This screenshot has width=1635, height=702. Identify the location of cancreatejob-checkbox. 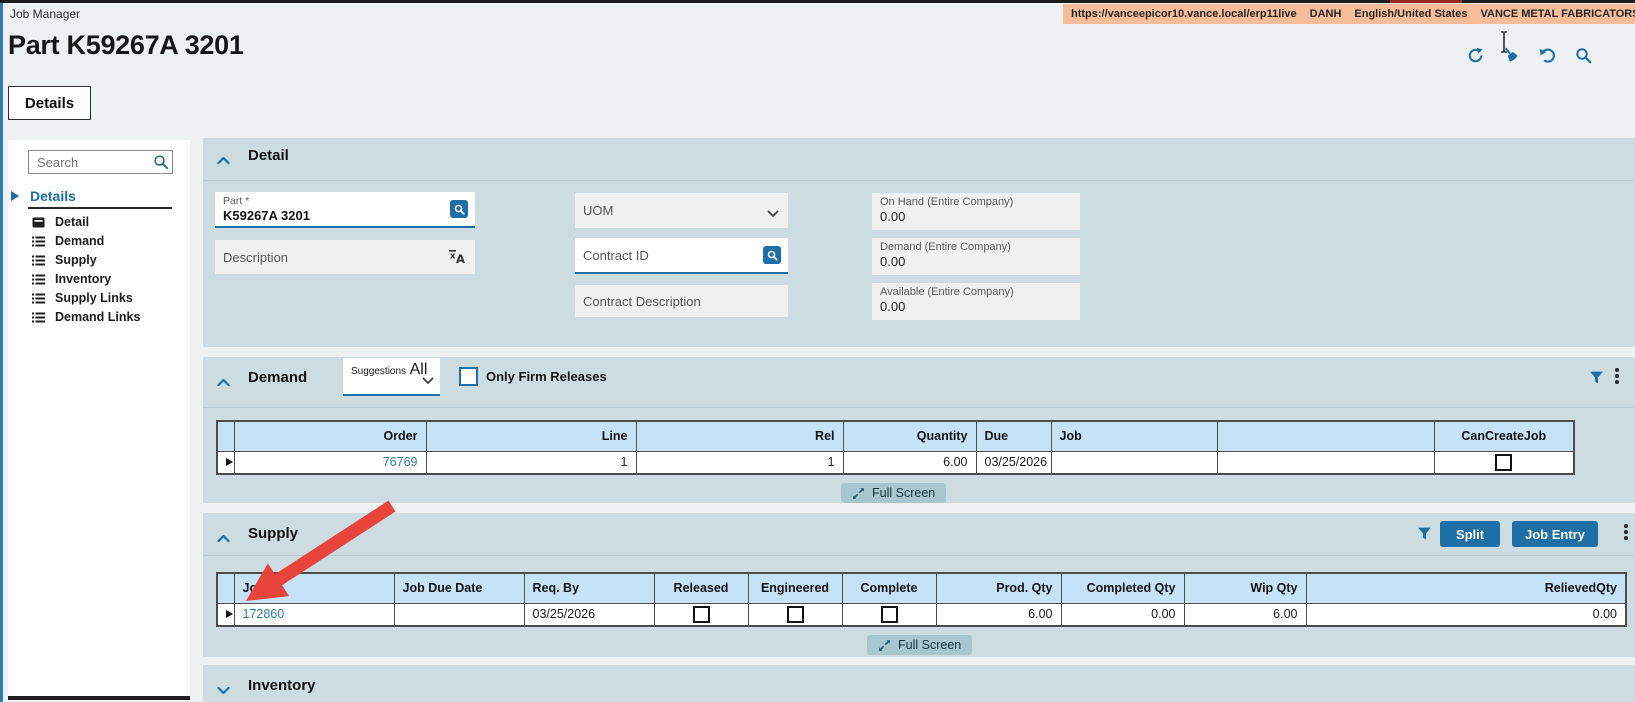
(1504, 462).